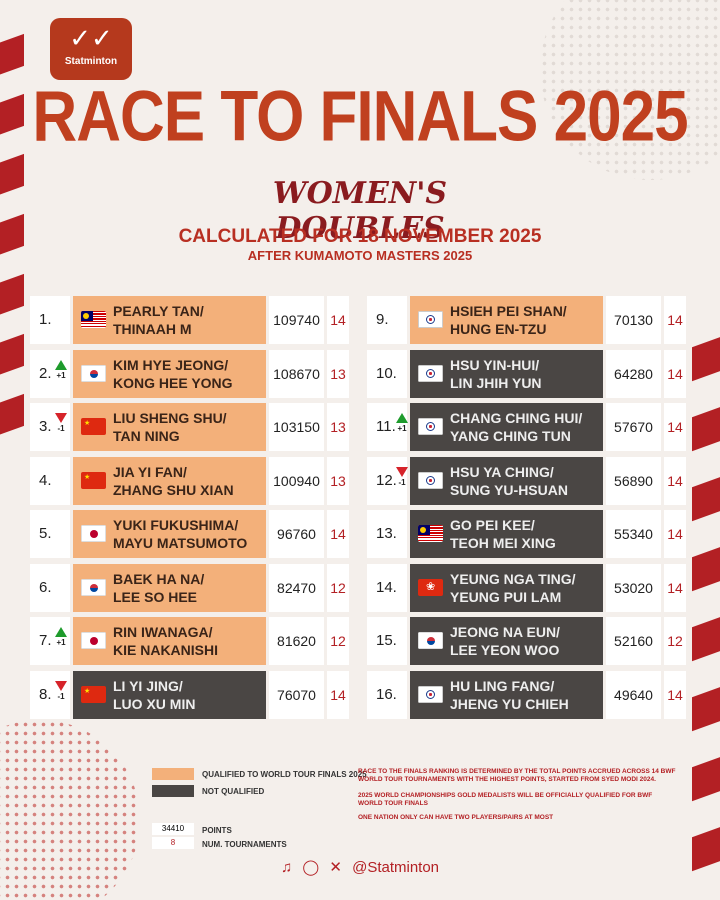 The height and width of the screenshot is (900, 720). Describe the element at coordinates (387, 320) in the screenshot. I see `rank-cell: 9.` at that location.